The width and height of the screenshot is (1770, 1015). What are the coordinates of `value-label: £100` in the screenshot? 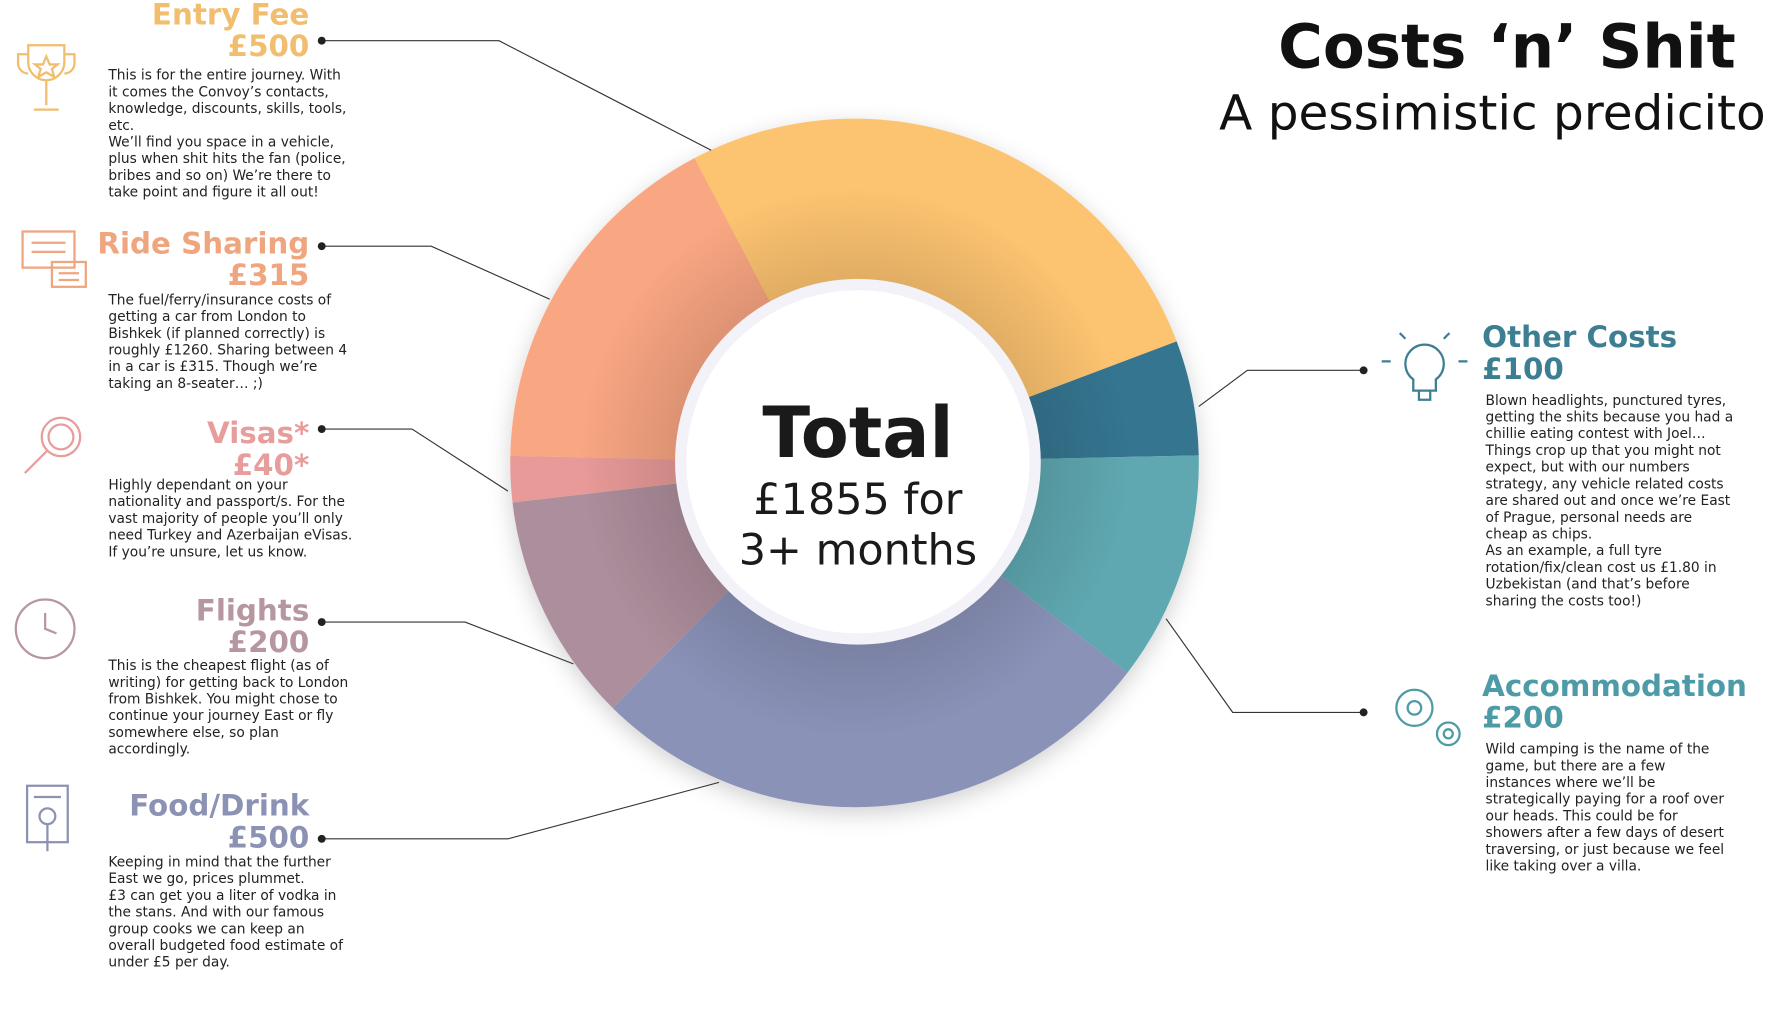 It's located at (1523, 369).